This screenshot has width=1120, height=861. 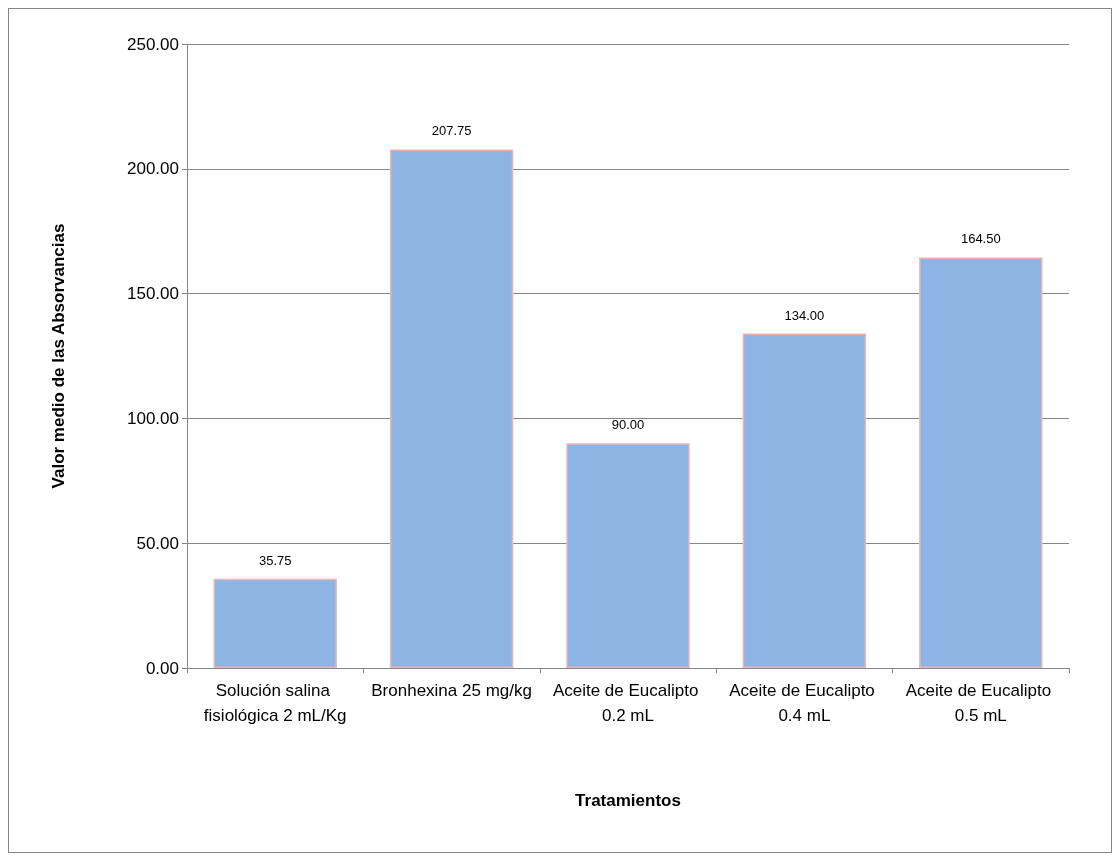 I want to click on y-tick-label: 200.00, so click(x=153, y=169).